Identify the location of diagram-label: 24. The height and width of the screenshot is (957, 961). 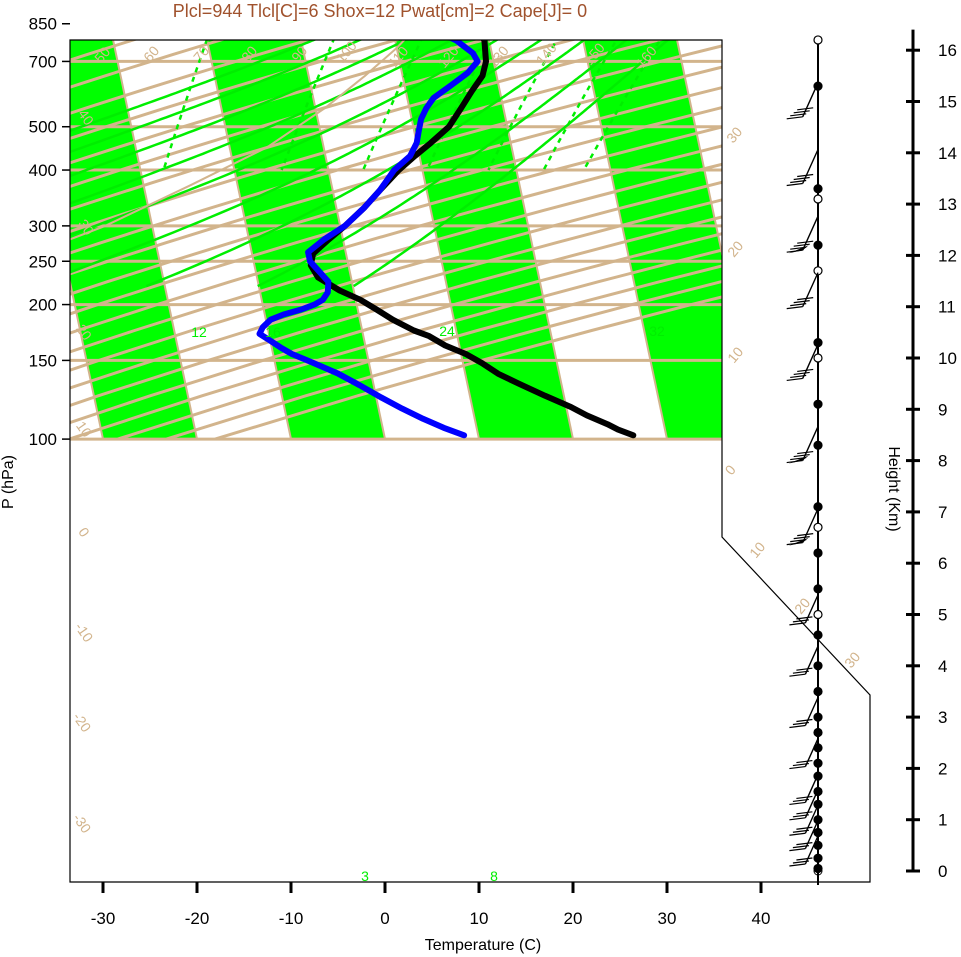
(447, 331).